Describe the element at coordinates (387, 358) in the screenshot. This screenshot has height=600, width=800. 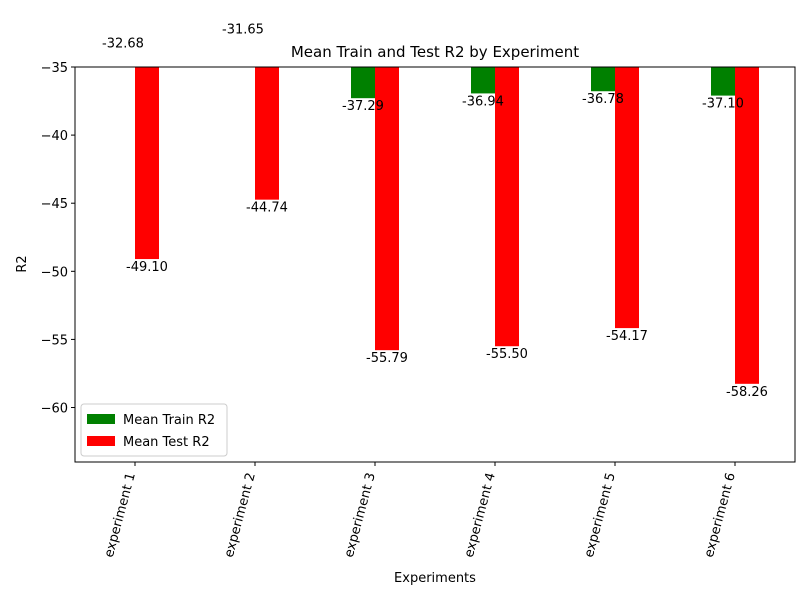
I see `value-label: -55.79` at that location.